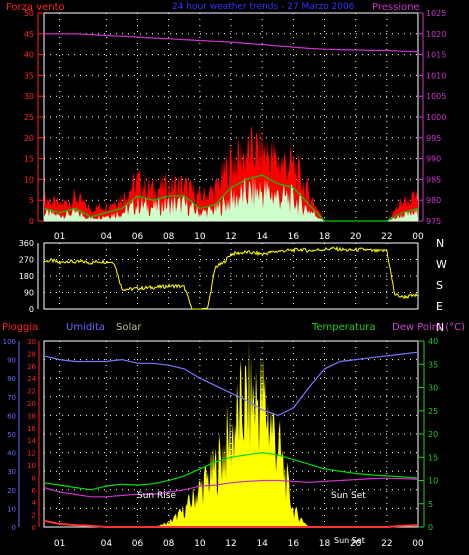  I want to click on x-tick-label: 08, so click(169, 544).